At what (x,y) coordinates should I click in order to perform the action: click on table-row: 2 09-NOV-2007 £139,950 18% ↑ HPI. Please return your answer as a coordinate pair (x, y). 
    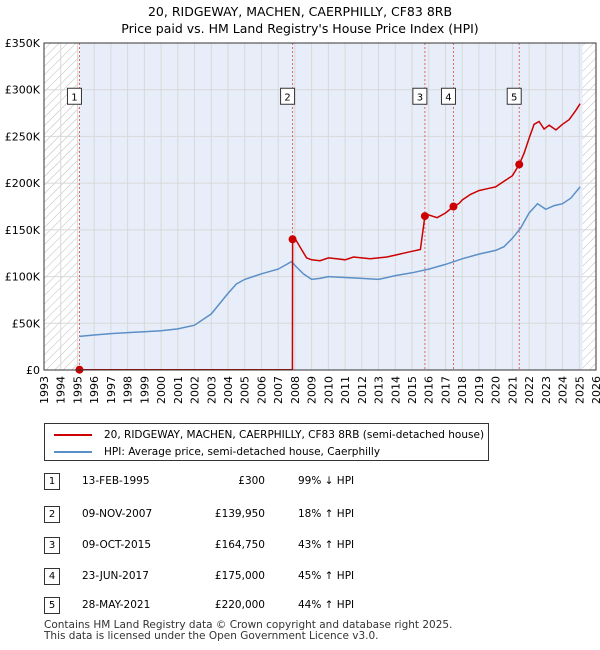
    Looking at the image, I should click on (300, 514).